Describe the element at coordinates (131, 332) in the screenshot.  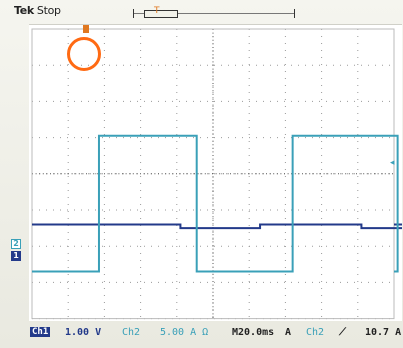
I see `ch2-label: Ch2` at that location.